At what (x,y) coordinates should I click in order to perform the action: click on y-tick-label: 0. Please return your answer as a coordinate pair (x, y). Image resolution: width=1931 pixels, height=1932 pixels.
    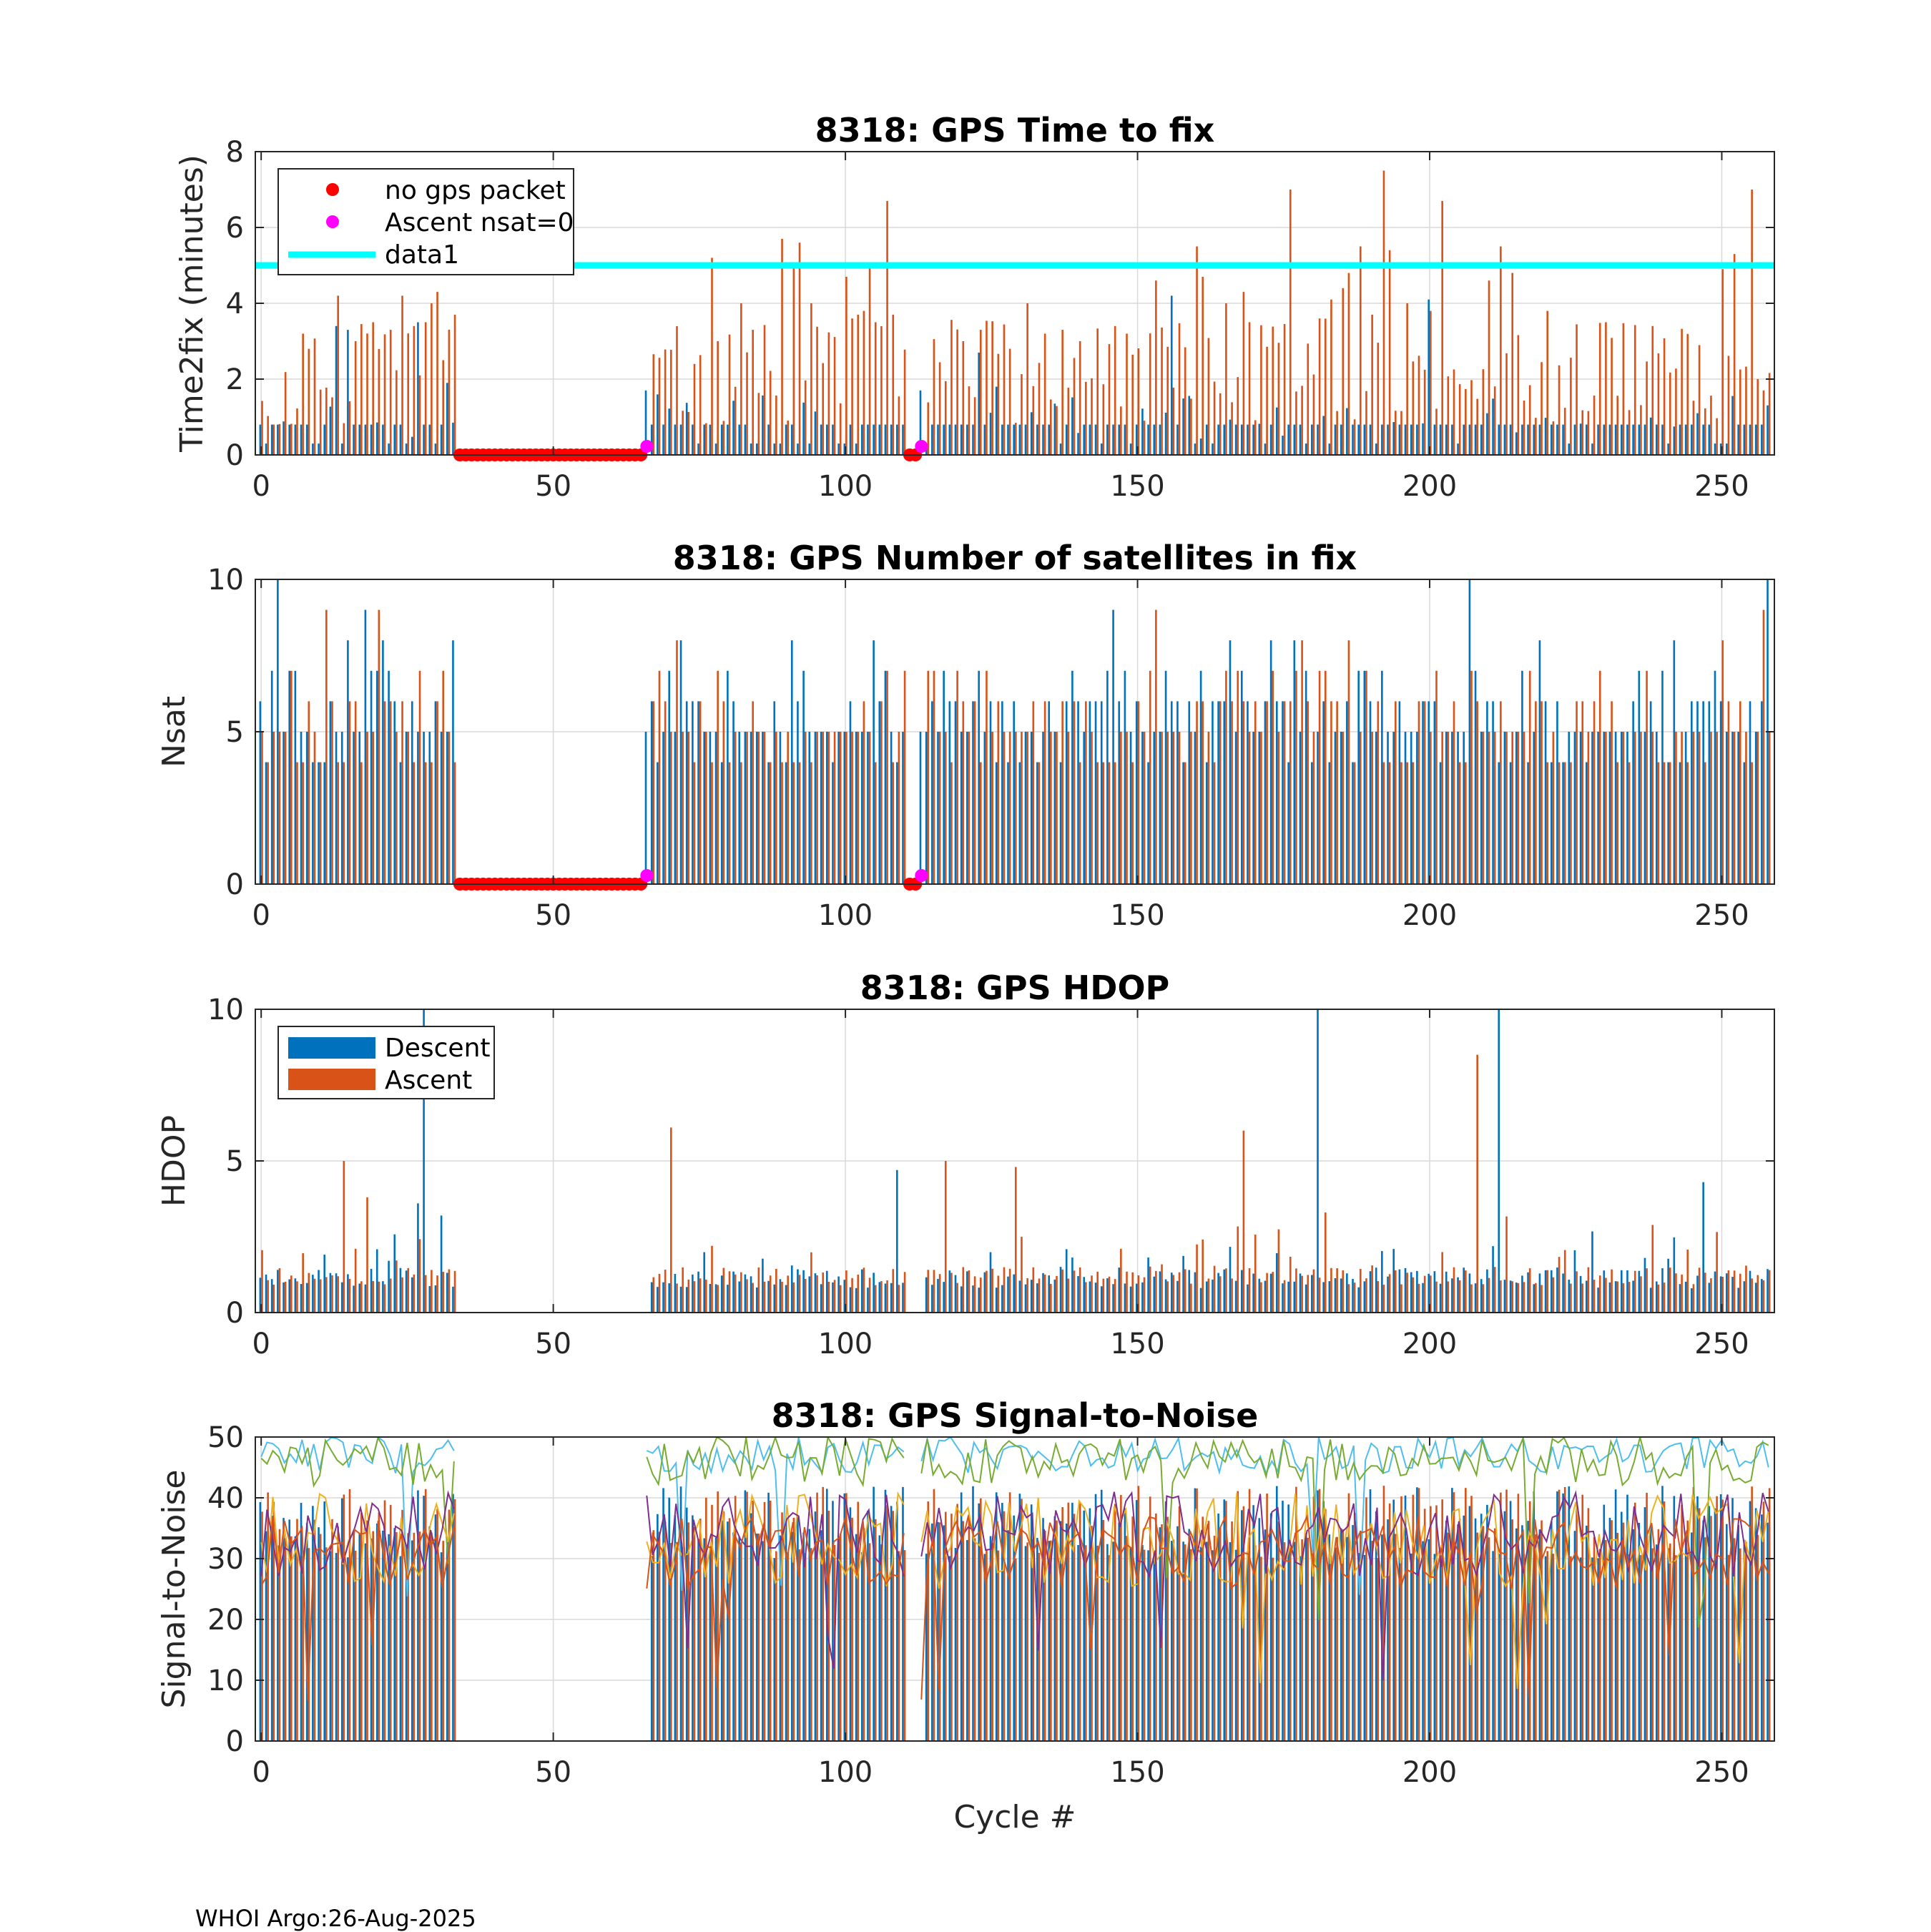
    Looking at the image, I should click on (235, 1741).